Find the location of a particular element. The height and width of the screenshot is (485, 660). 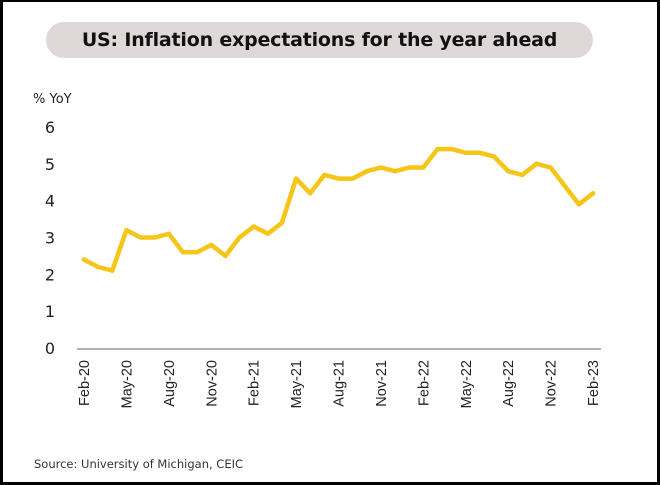

x-tick-label: Nov-20 is located at coordinates (212, 383).